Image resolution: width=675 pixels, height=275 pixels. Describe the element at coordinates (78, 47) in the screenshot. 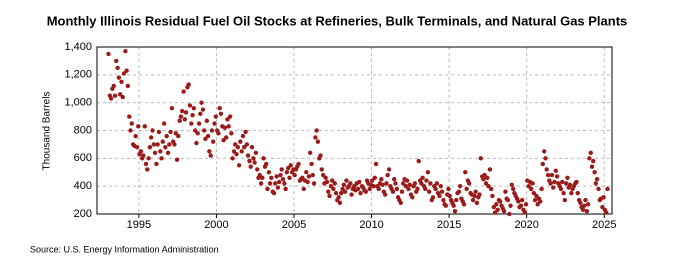

I see `y-tick-label: 1,400` at that location.